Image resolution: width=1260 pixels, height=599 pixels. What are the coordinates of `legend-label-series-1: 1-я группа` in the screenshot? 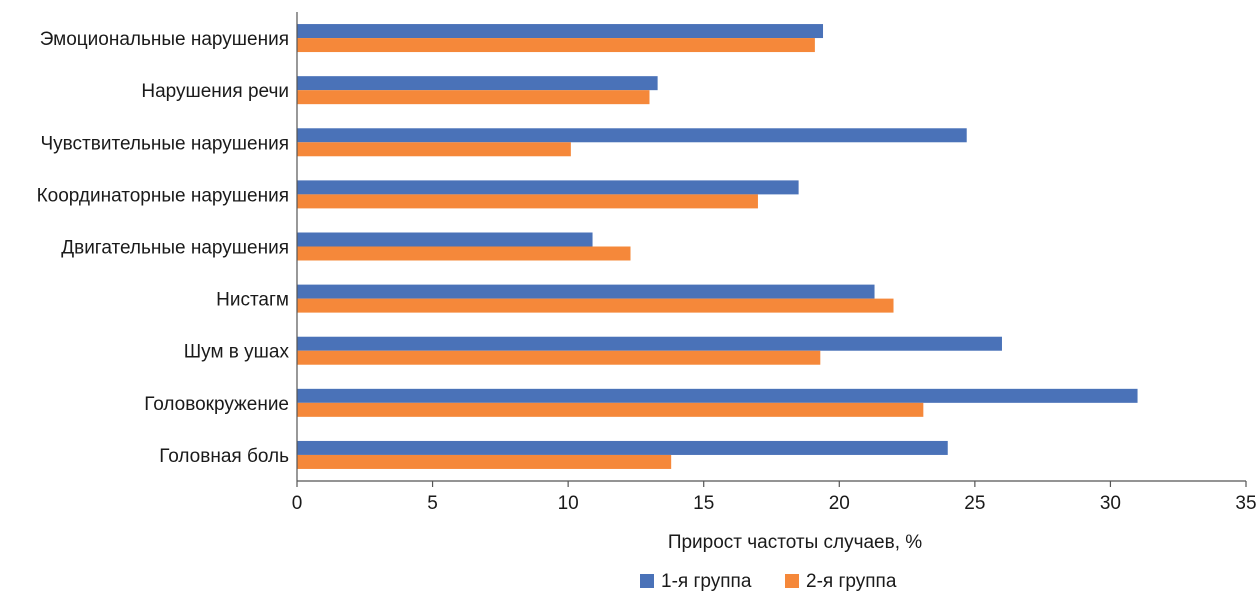 It's located at (706, 581).